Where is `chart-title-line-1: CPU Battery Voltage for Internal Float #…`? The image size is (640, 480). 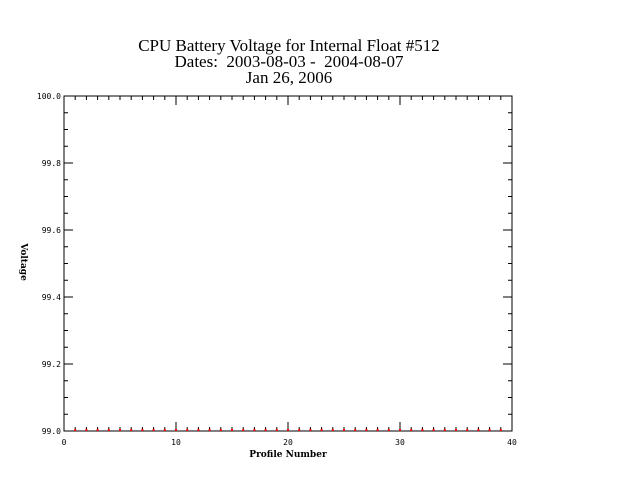 chart-title-line-1: CPU Battery Voltage for Internal Float #… is located at coordinates (289, 45).